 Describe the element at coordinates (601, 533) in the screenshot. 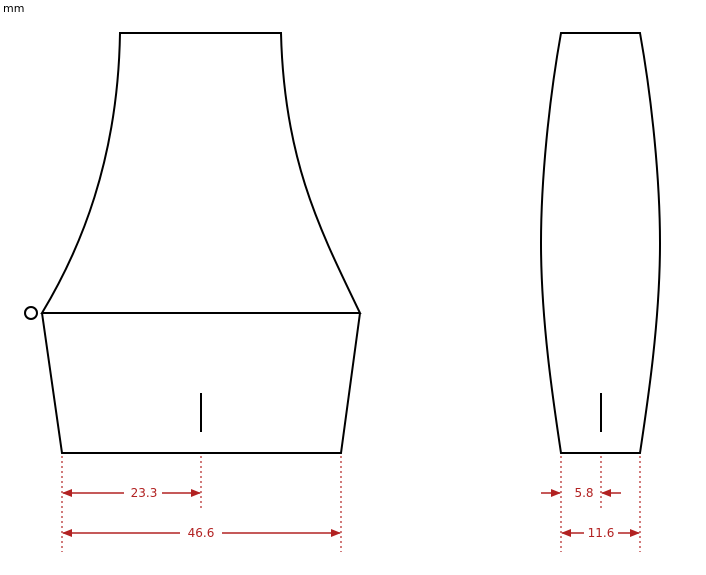

I see `side-full-thickness-label: 11.6` at that location.